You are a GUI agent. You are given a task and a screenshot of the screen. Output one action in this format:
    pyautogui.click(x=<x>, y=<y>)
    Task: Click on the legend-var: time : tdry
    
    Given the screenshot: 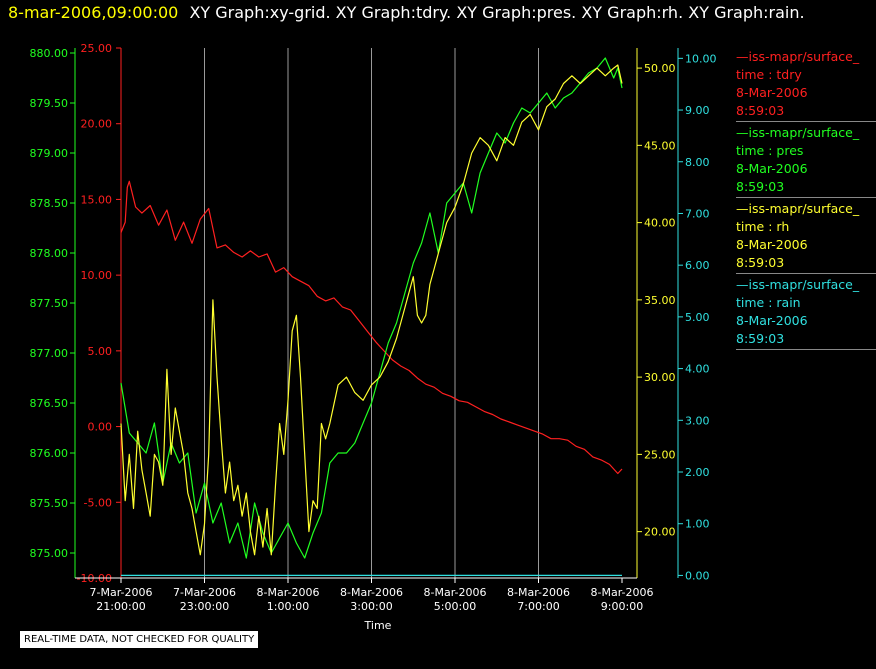 What is the action you would take?
    pyautogui.click(x=769, y=74)
    